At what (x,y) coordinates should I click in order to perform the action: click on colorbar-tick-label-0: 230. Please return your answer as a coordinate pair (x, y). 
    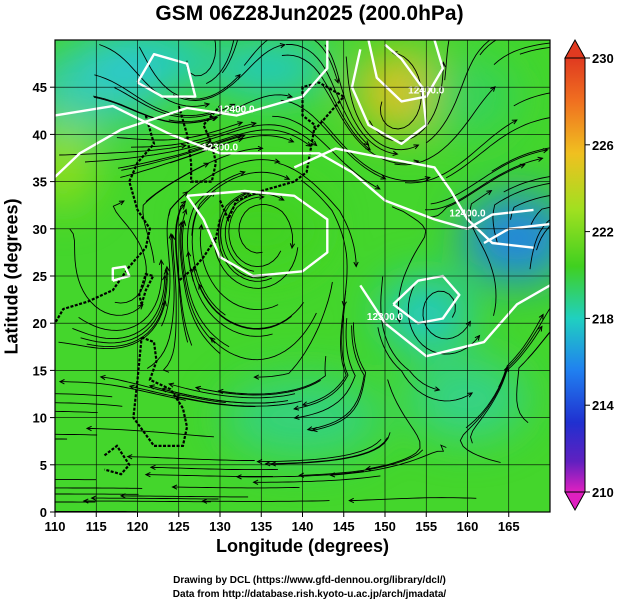
    Looking at the image, I should click on (603, 58).